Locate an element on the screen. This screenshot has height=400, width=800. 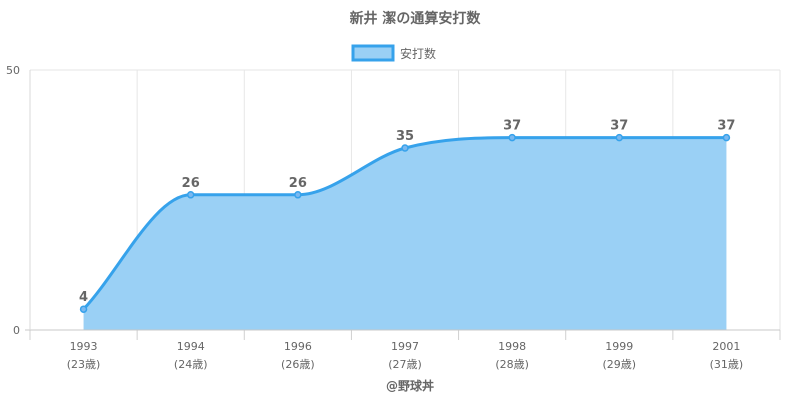
data-label: 35 is located at coordinates (405, 136).